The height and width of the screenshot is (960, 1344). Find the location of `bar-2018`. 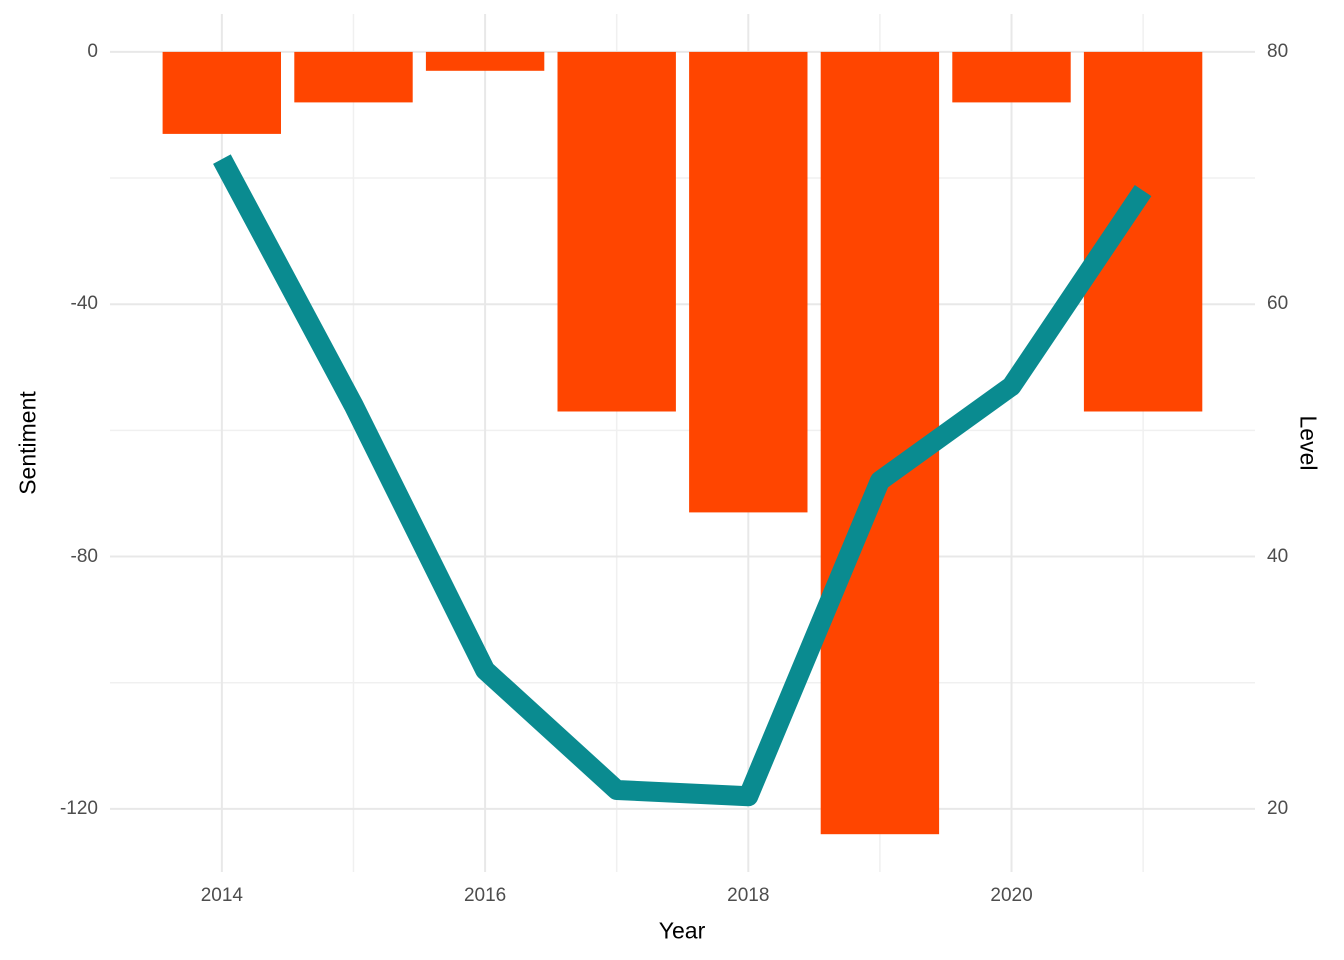

bar-2018 is located at coordinates (748, 282).